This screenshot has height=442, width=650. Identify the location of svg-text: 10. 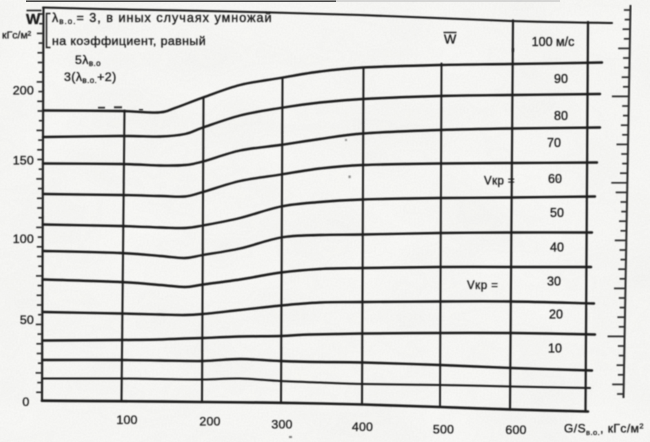
(555, 349).